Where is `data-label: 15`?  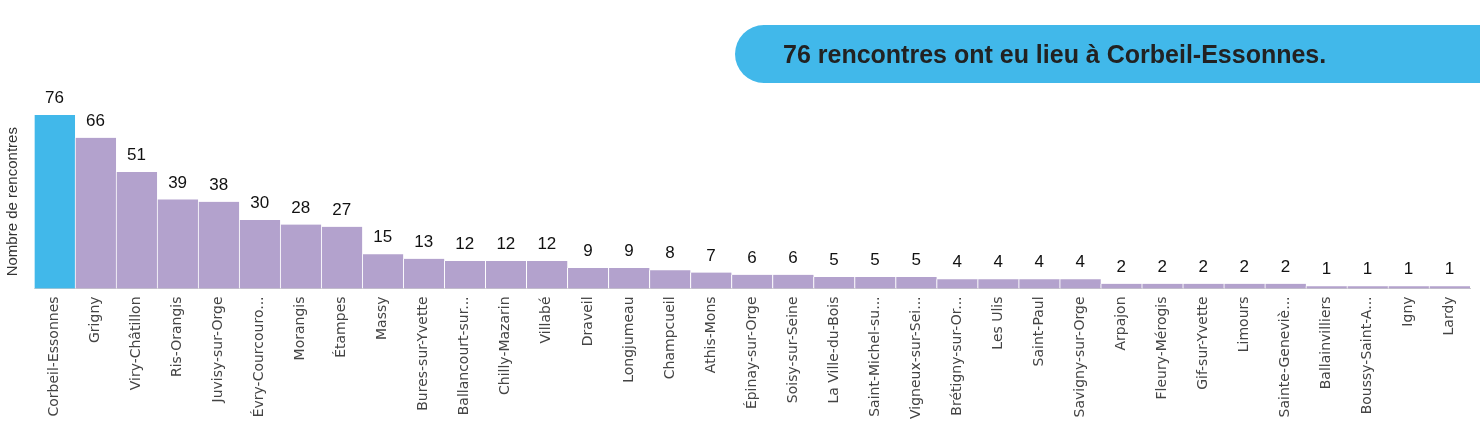
data-label: 15 is located at coordinates (383, 237).